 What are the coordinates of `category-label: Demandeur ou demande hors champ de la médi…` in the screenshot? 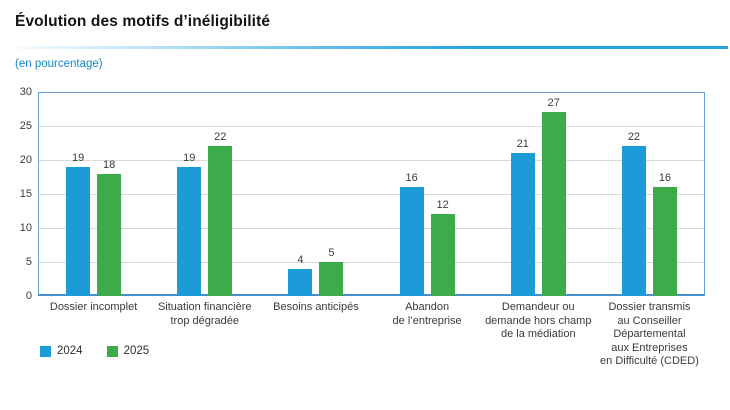 It's located at (538, 335).